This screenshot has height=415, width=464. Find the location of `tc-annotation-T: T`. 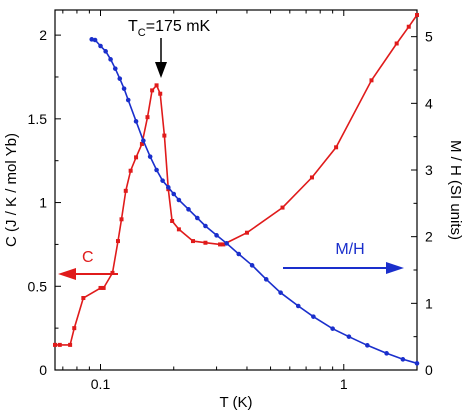

tc-annotation-T: T is located at coordinates (133, 26).